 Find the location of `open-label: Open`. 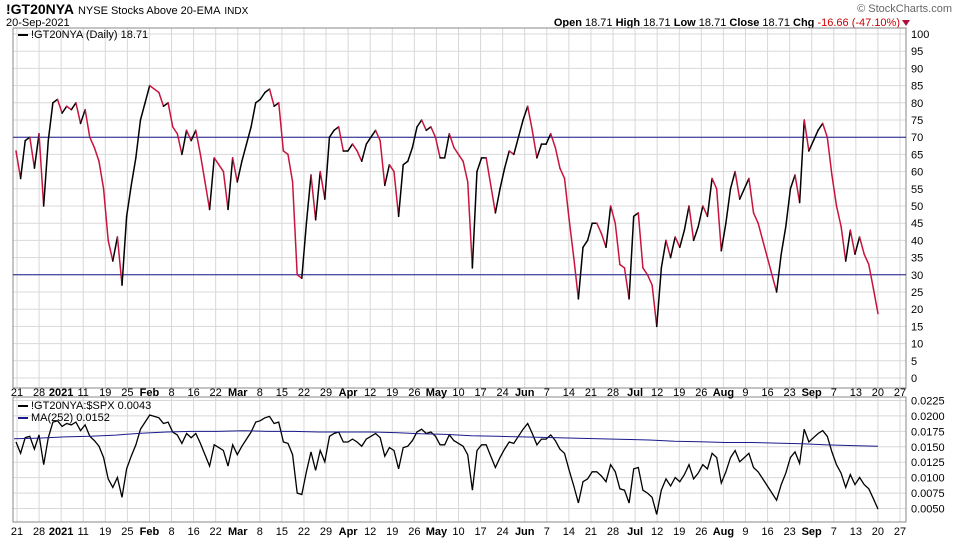

open-label: Open is located at coordinates (567, 23).